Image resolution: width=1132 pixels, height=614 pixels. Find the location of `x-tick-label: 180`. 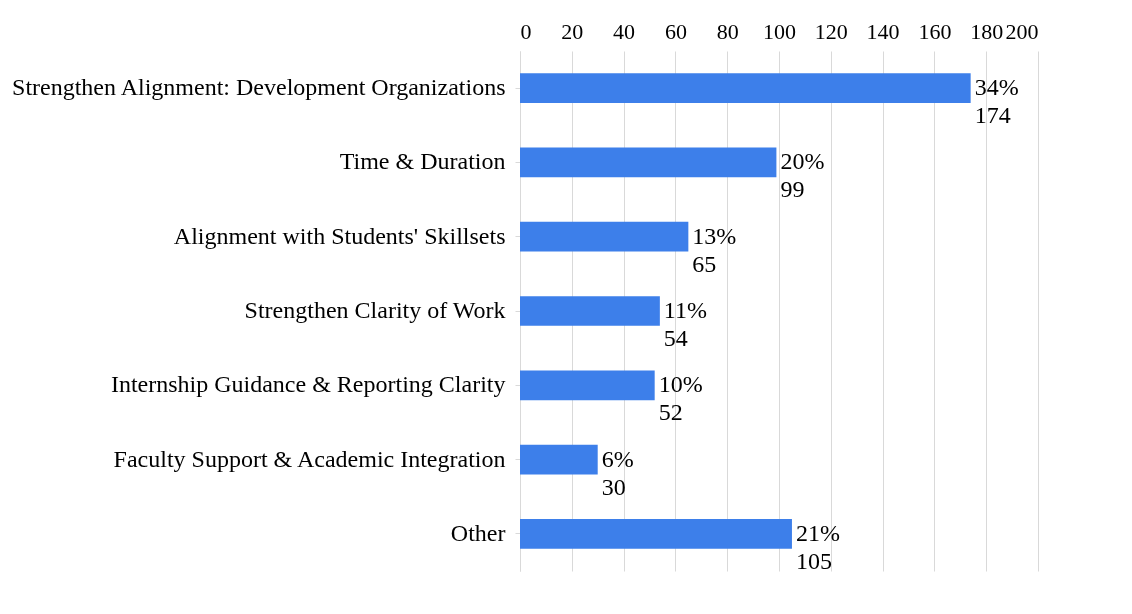

x-tick-label: 180 is located at coordinates (987, 31).